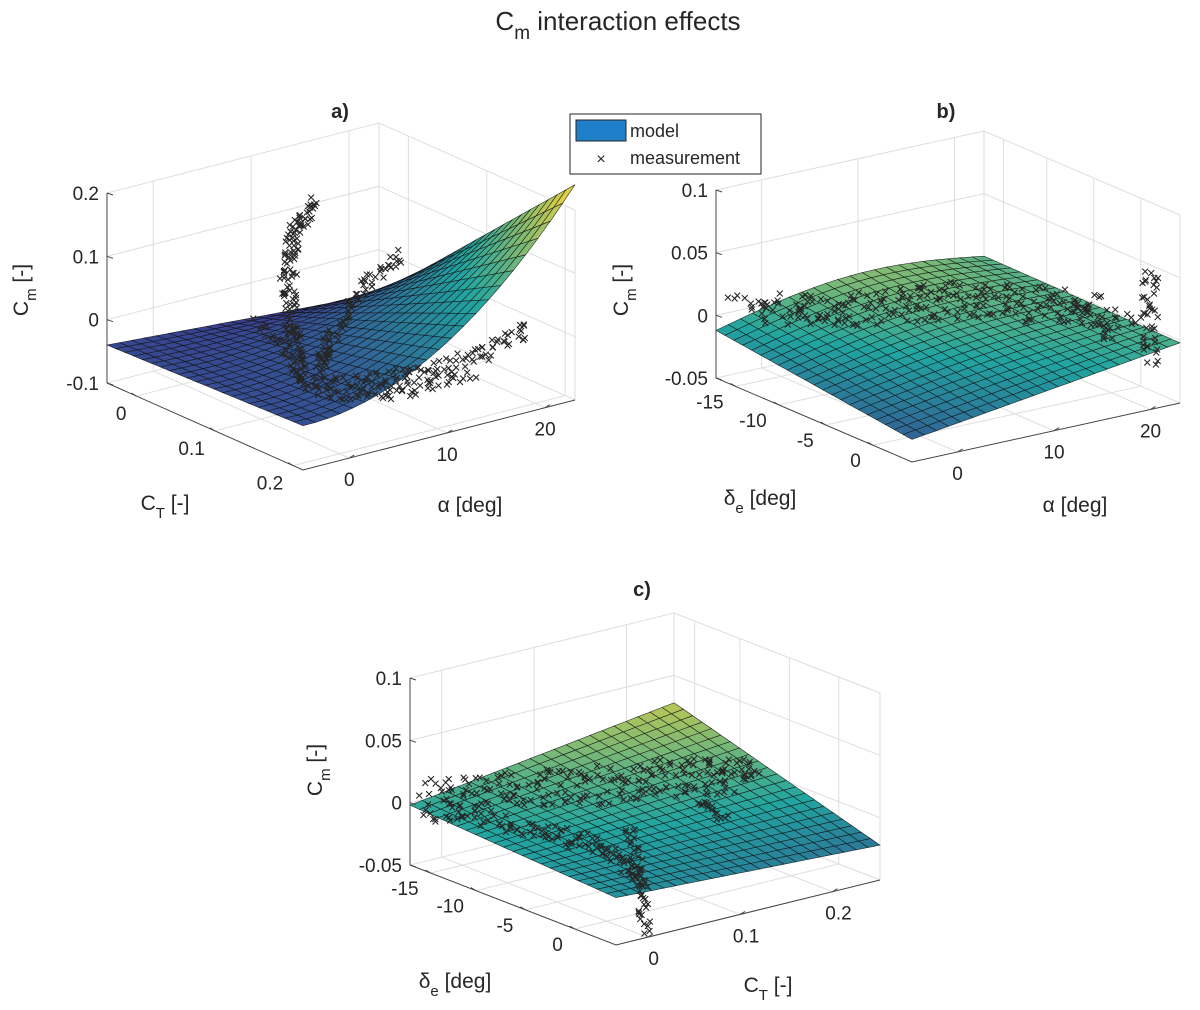 The height and width of the screenshot is (1010, 1200). I want to click on x-tick-label: 0, so click(557, 945).